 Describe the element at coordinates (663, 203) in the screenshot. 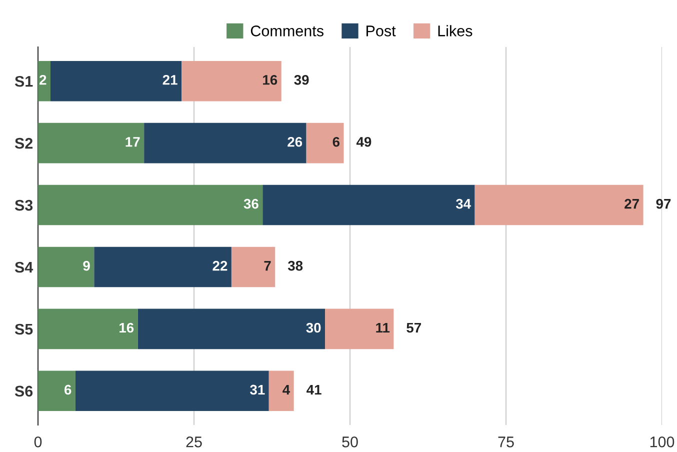

I see `total-label: 97` at that location.